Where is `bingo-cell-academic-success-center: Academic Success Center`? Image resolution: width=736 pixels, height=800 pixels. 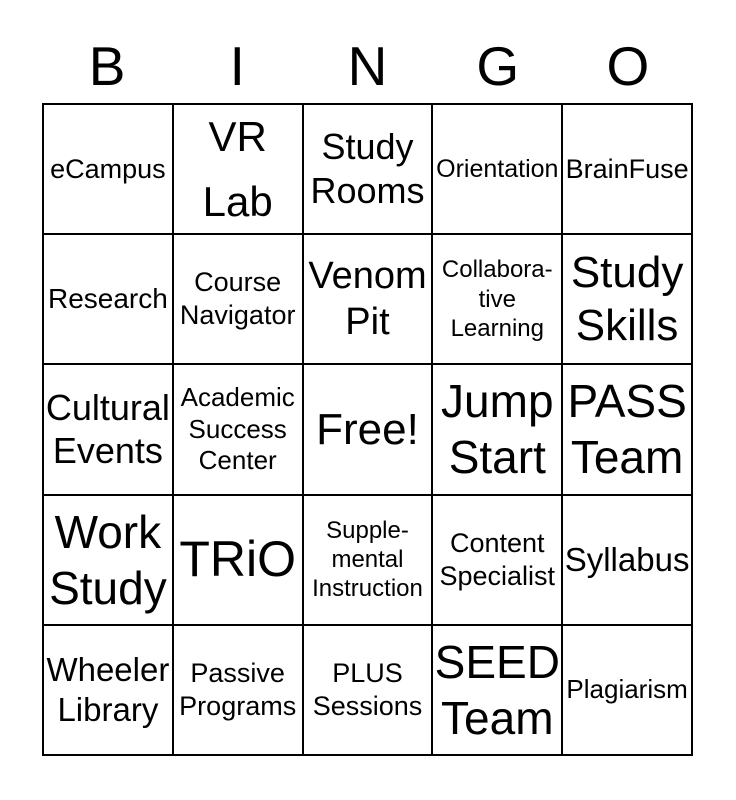 bingo-cell-academic-success-center: Academic Success Center is located at coordinates (238, 430).